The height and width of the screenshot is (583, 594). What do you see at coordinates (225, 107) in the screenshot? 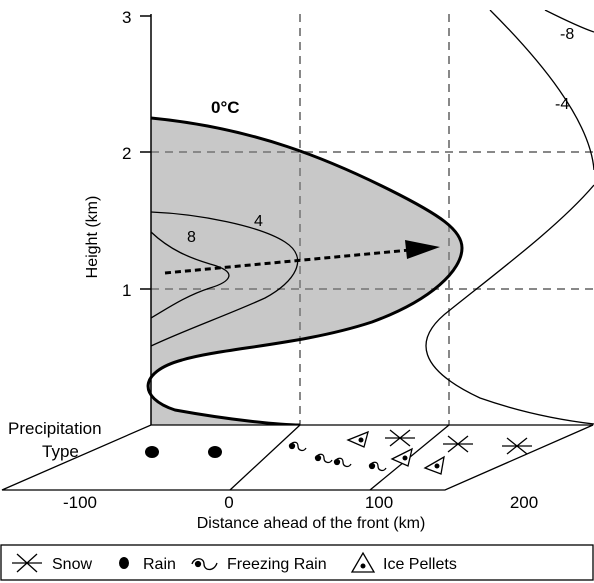
I see `isotherm-label-freezing: 0°C` at bounding box center [225, 107].